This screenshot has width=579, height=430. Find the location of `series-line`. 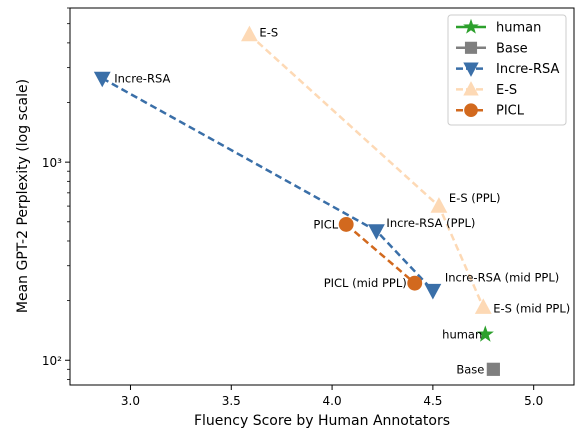

series-line is located at coordinates (380, 254).